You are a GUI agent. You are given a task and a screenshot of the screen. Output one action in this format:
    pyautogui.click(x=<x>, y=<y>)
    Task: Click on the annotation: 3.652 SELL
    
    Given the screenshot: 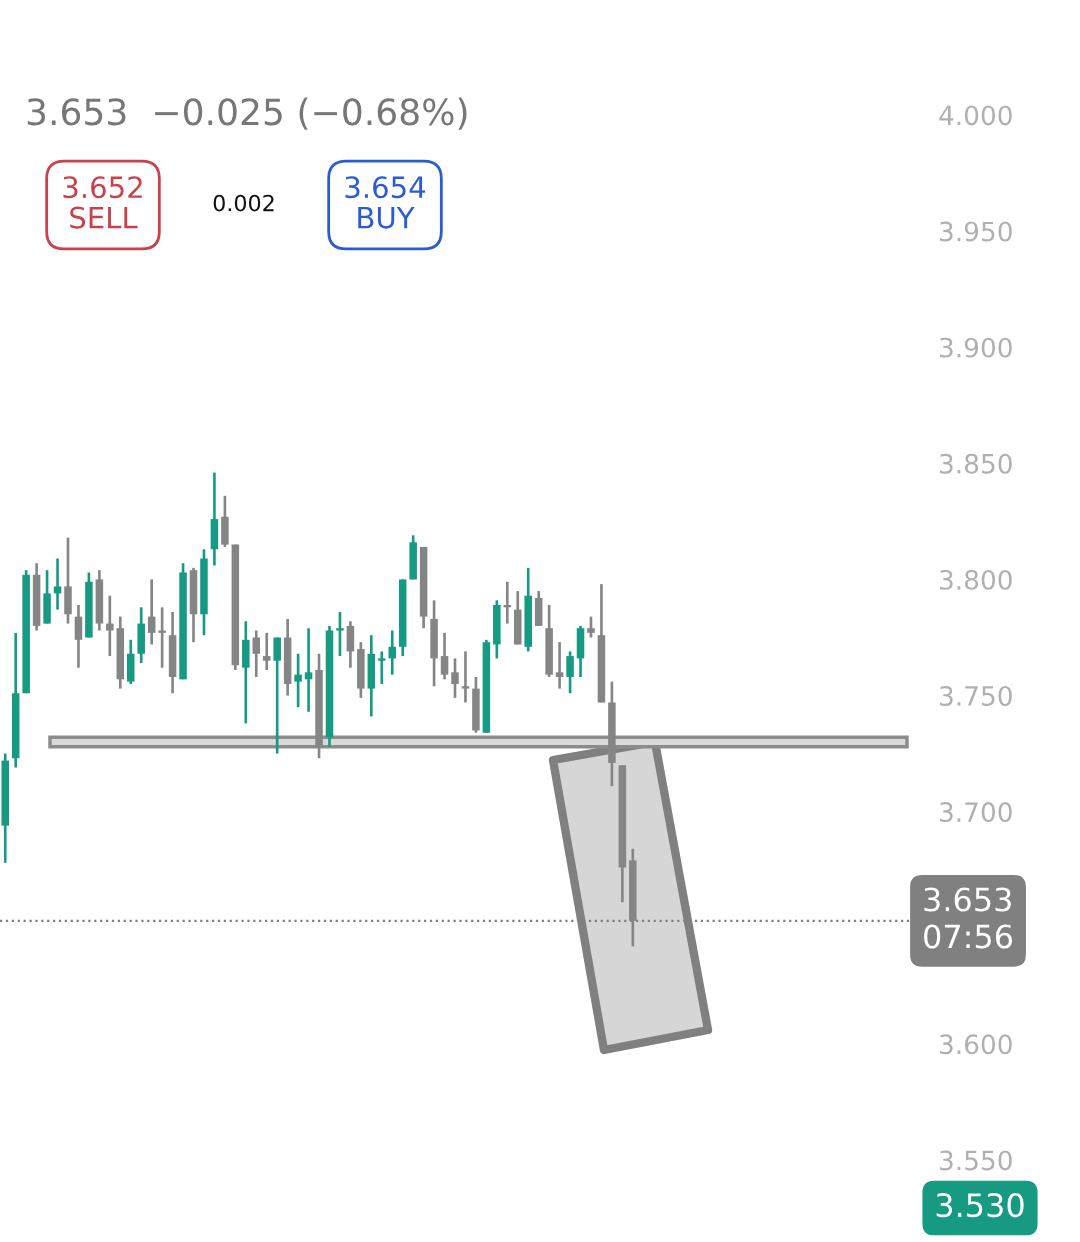 What is the action you would take?
    pyautogui.click(x=102, y=202)
    